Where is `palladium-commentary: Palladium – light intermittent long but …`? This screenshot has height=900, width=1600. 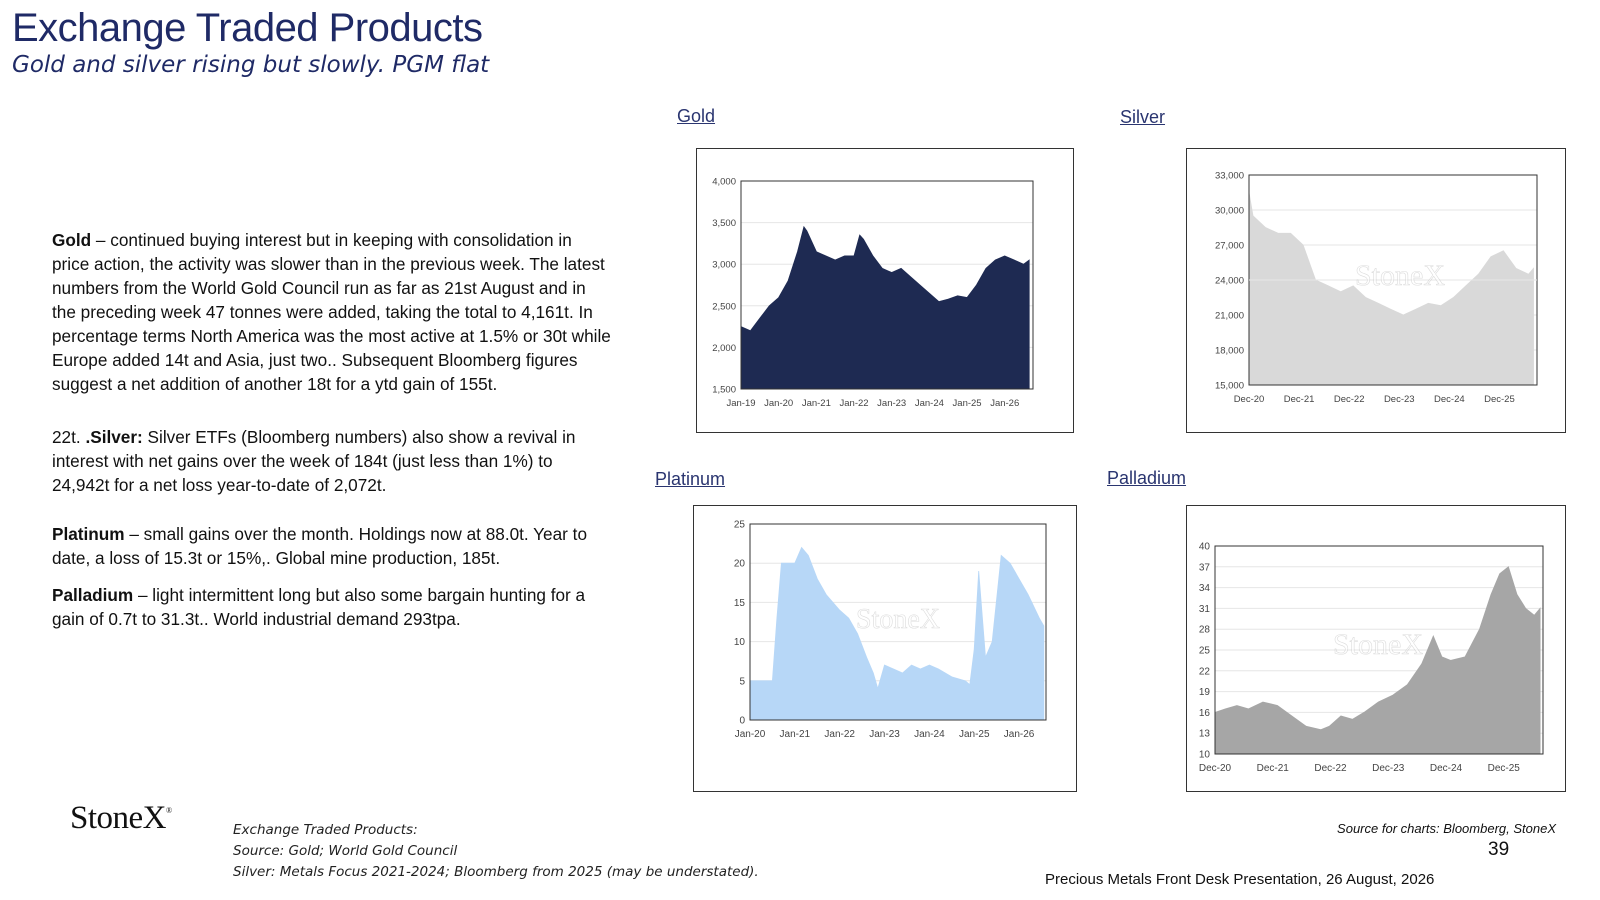
palladium-commentary: Palladium – light intermittent long but … is located at coordinates (332, 607).